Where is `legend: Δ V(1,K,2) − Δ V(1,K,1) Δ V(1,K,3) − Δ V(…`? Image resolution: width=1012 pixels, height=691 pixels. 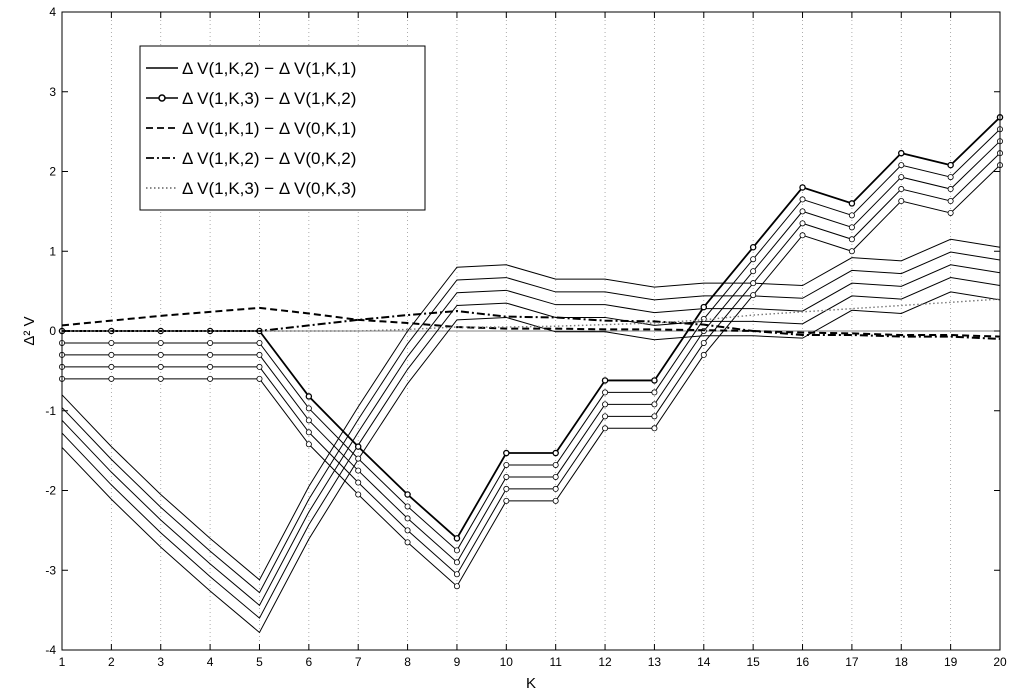 legend: Δ V(1,K,2) − Δ V(1,K,1) Δ V(1,K,3) − Δ V(… is located at coordinates (282, 128).